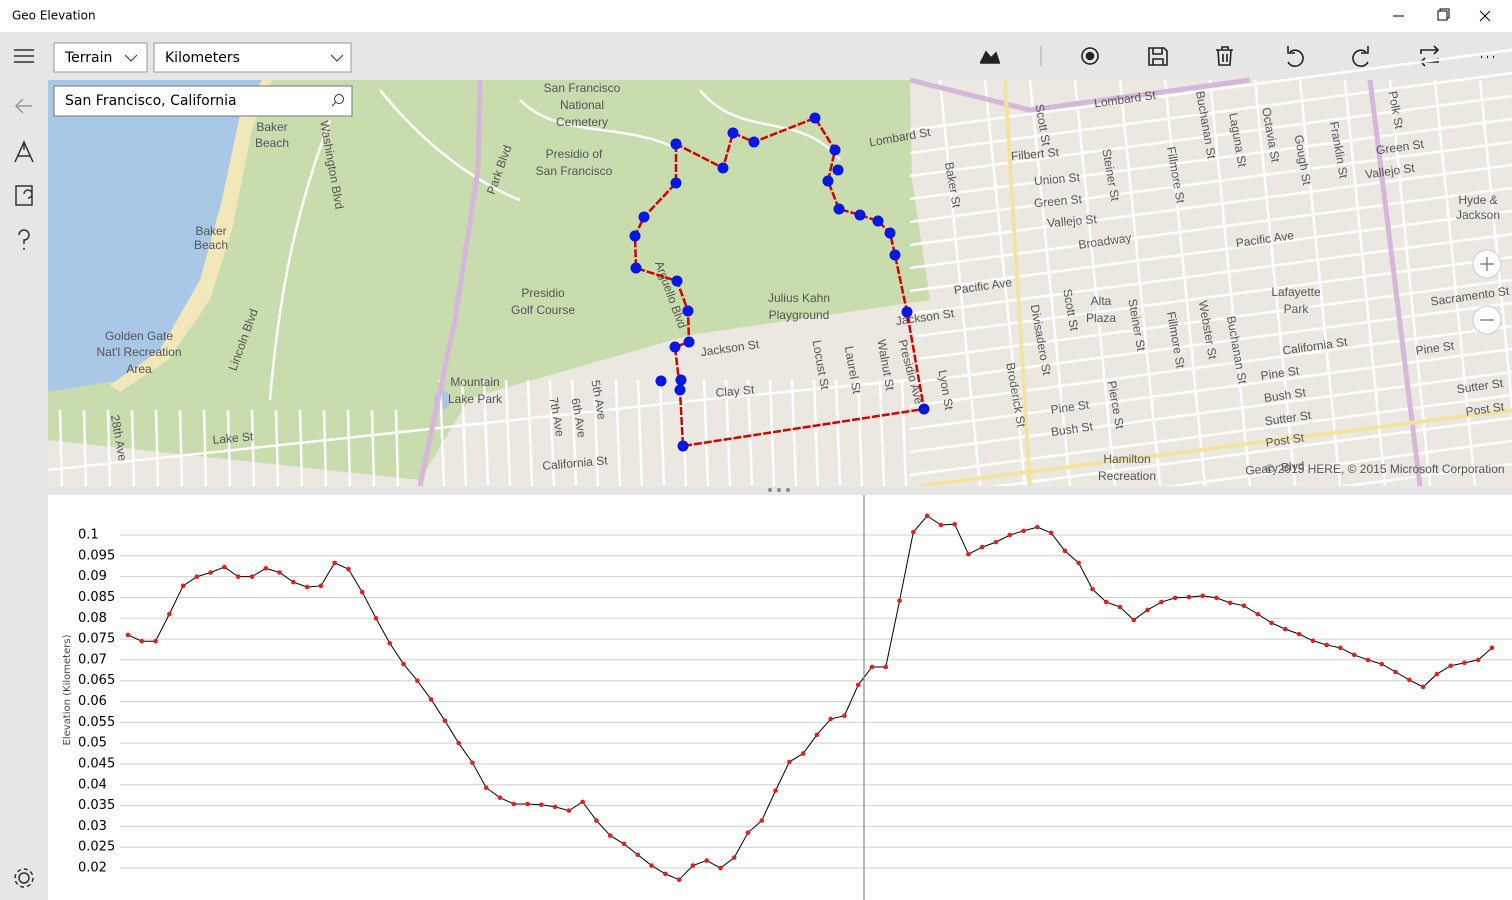 This screenshot has height=900, width=1512. What do you see at coordinates (92, 784) in the screenshot?
I see `y-tick-label: 0.04` at bounding box center [92, 784].